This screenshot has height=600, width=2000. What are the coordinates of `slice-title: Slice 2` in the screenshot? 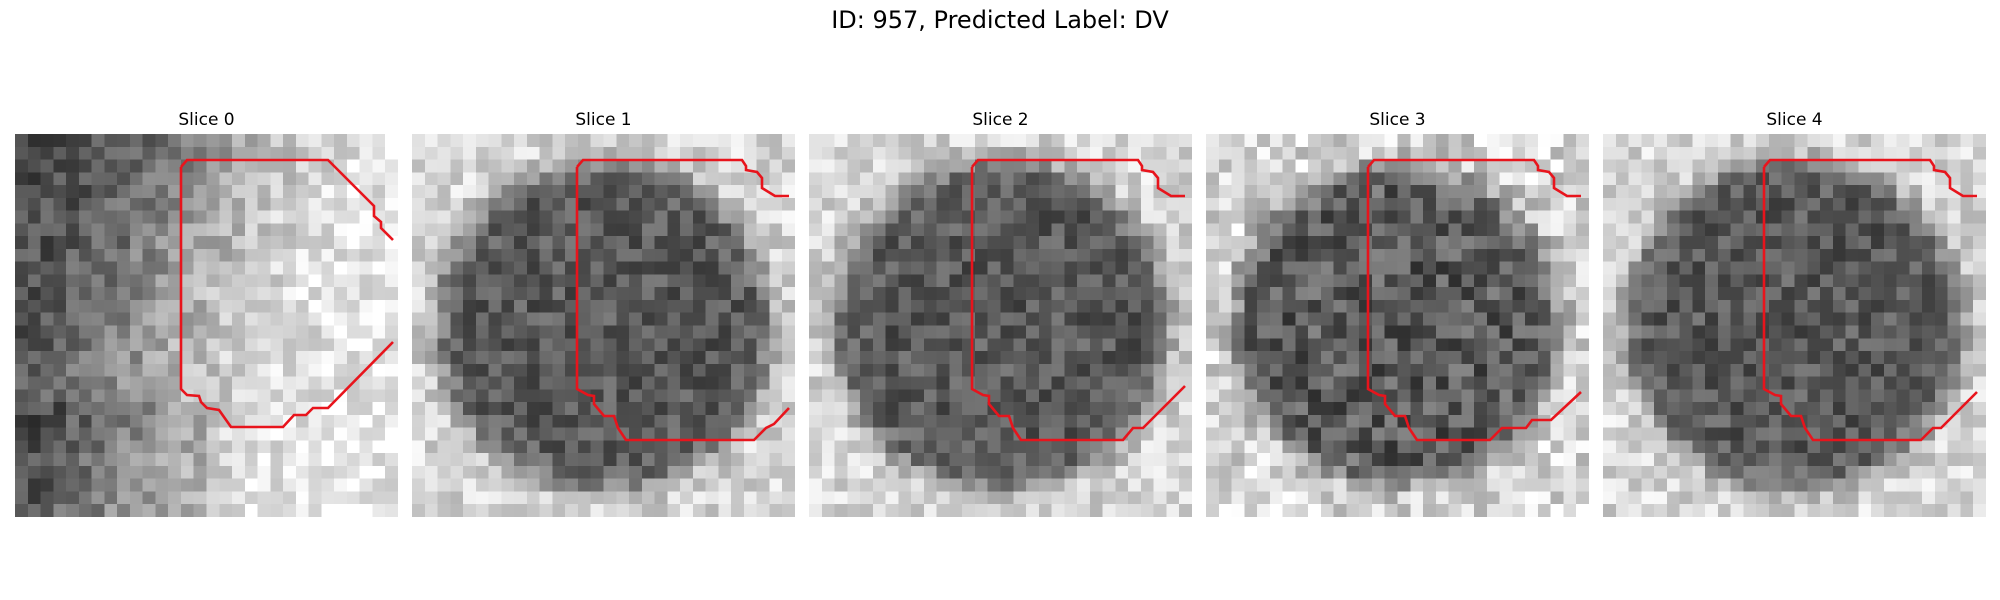 It's located at (1000, 120).